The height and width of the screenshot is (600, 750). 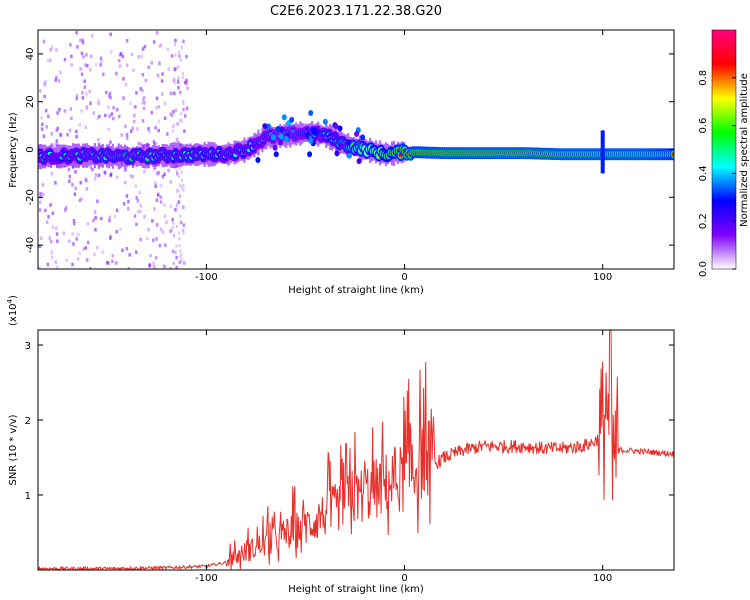 What do you see at coordinates (744, 150) in the screenshot?
I see `colorbar-label: Normalized spectral amplitude` at bounding box center [744, 150].